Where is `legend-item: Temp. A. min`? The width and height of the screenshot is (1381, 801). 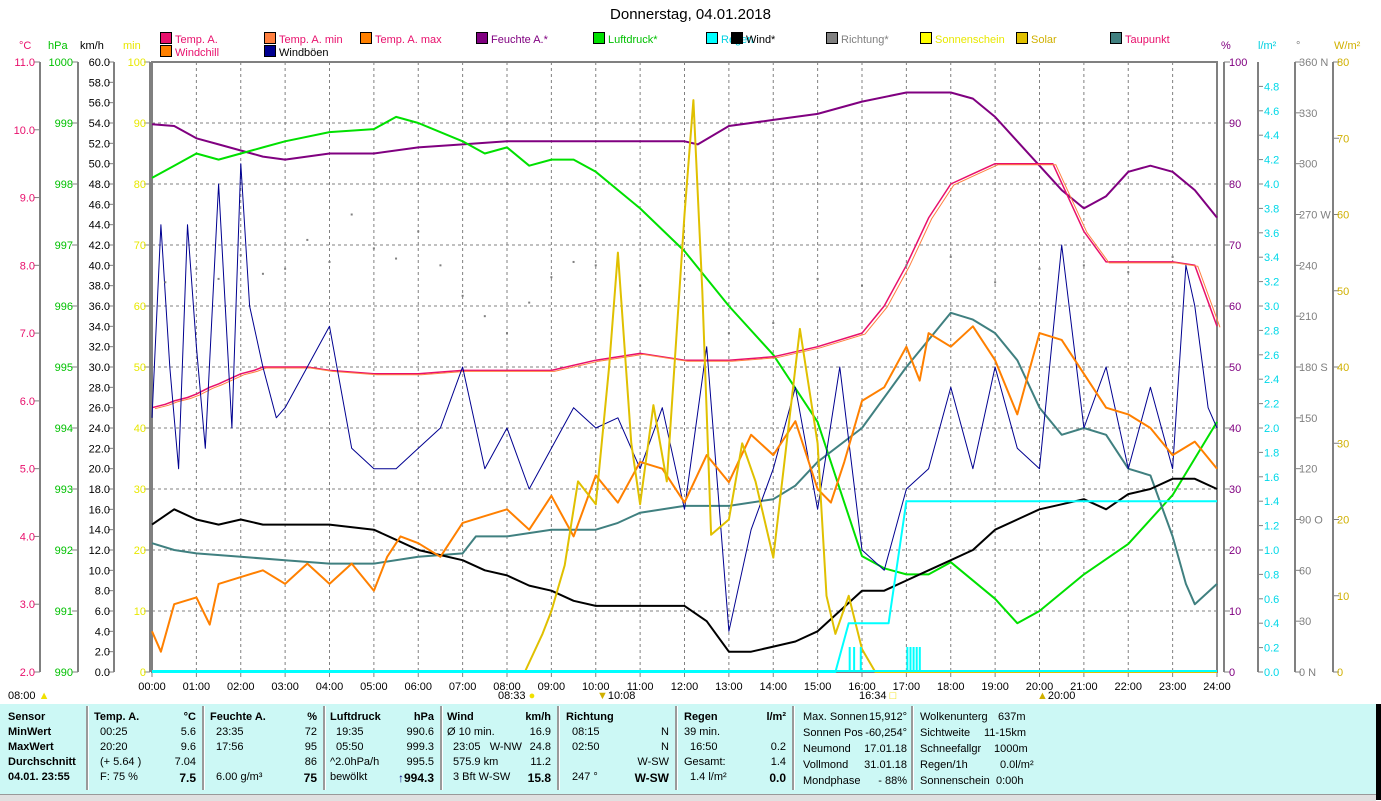
legend-item: Temp. A. min is located at coordinates (303, 39).